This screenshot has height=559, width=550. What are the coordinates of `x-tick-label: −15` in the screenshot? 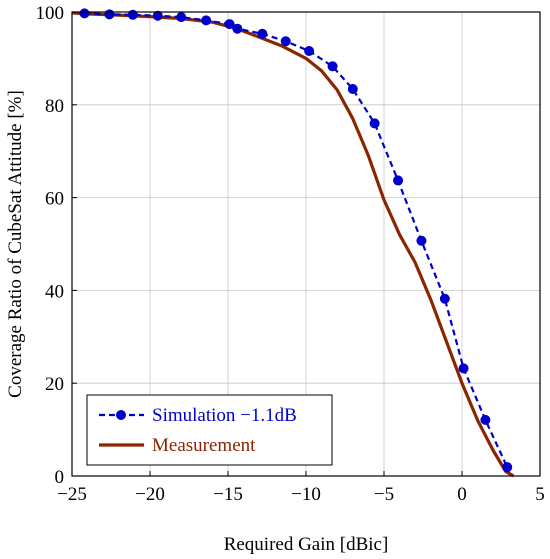 It's located at (228, 494).